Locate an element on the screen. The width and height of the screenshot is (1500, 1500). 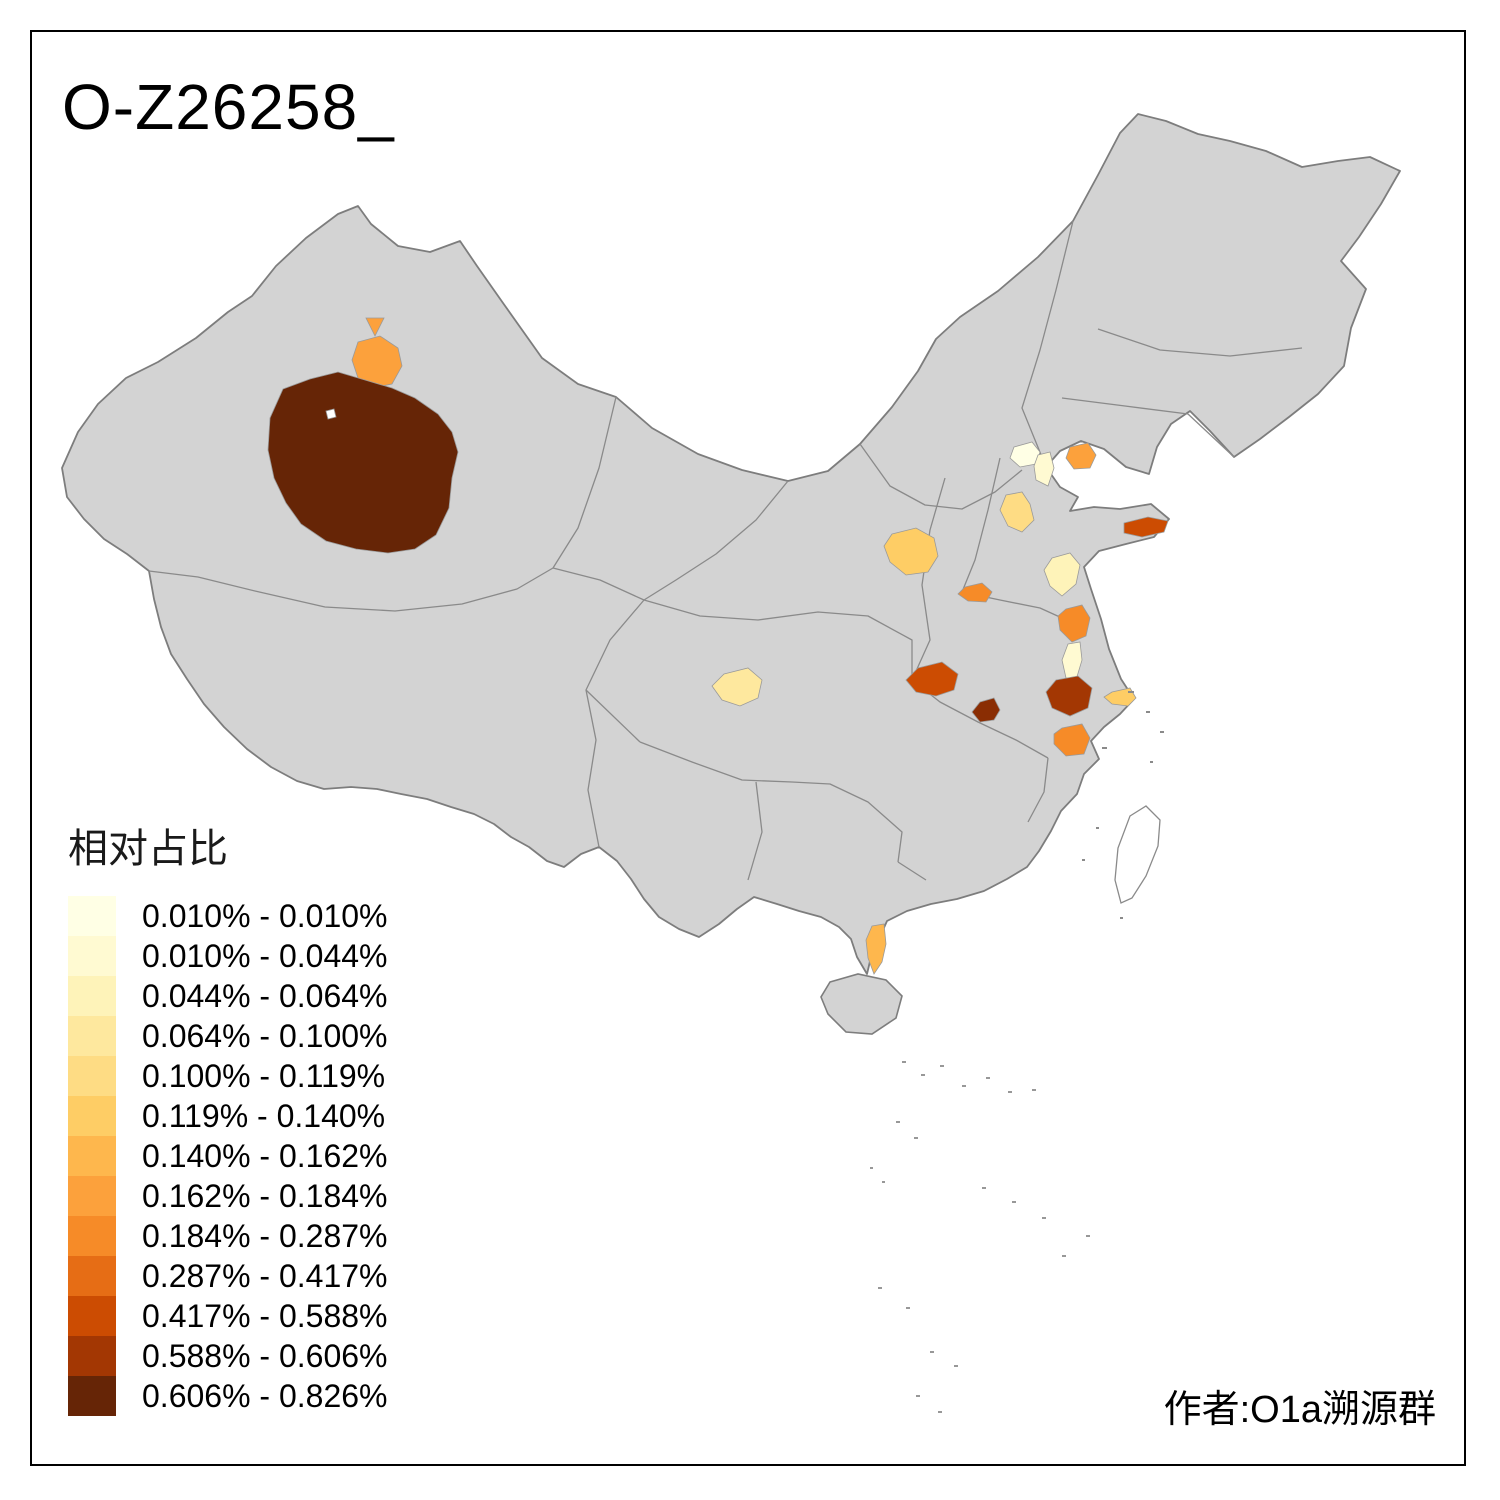
legend-label: 0.417% - 0.588% is located at coordinates (265, 1315).